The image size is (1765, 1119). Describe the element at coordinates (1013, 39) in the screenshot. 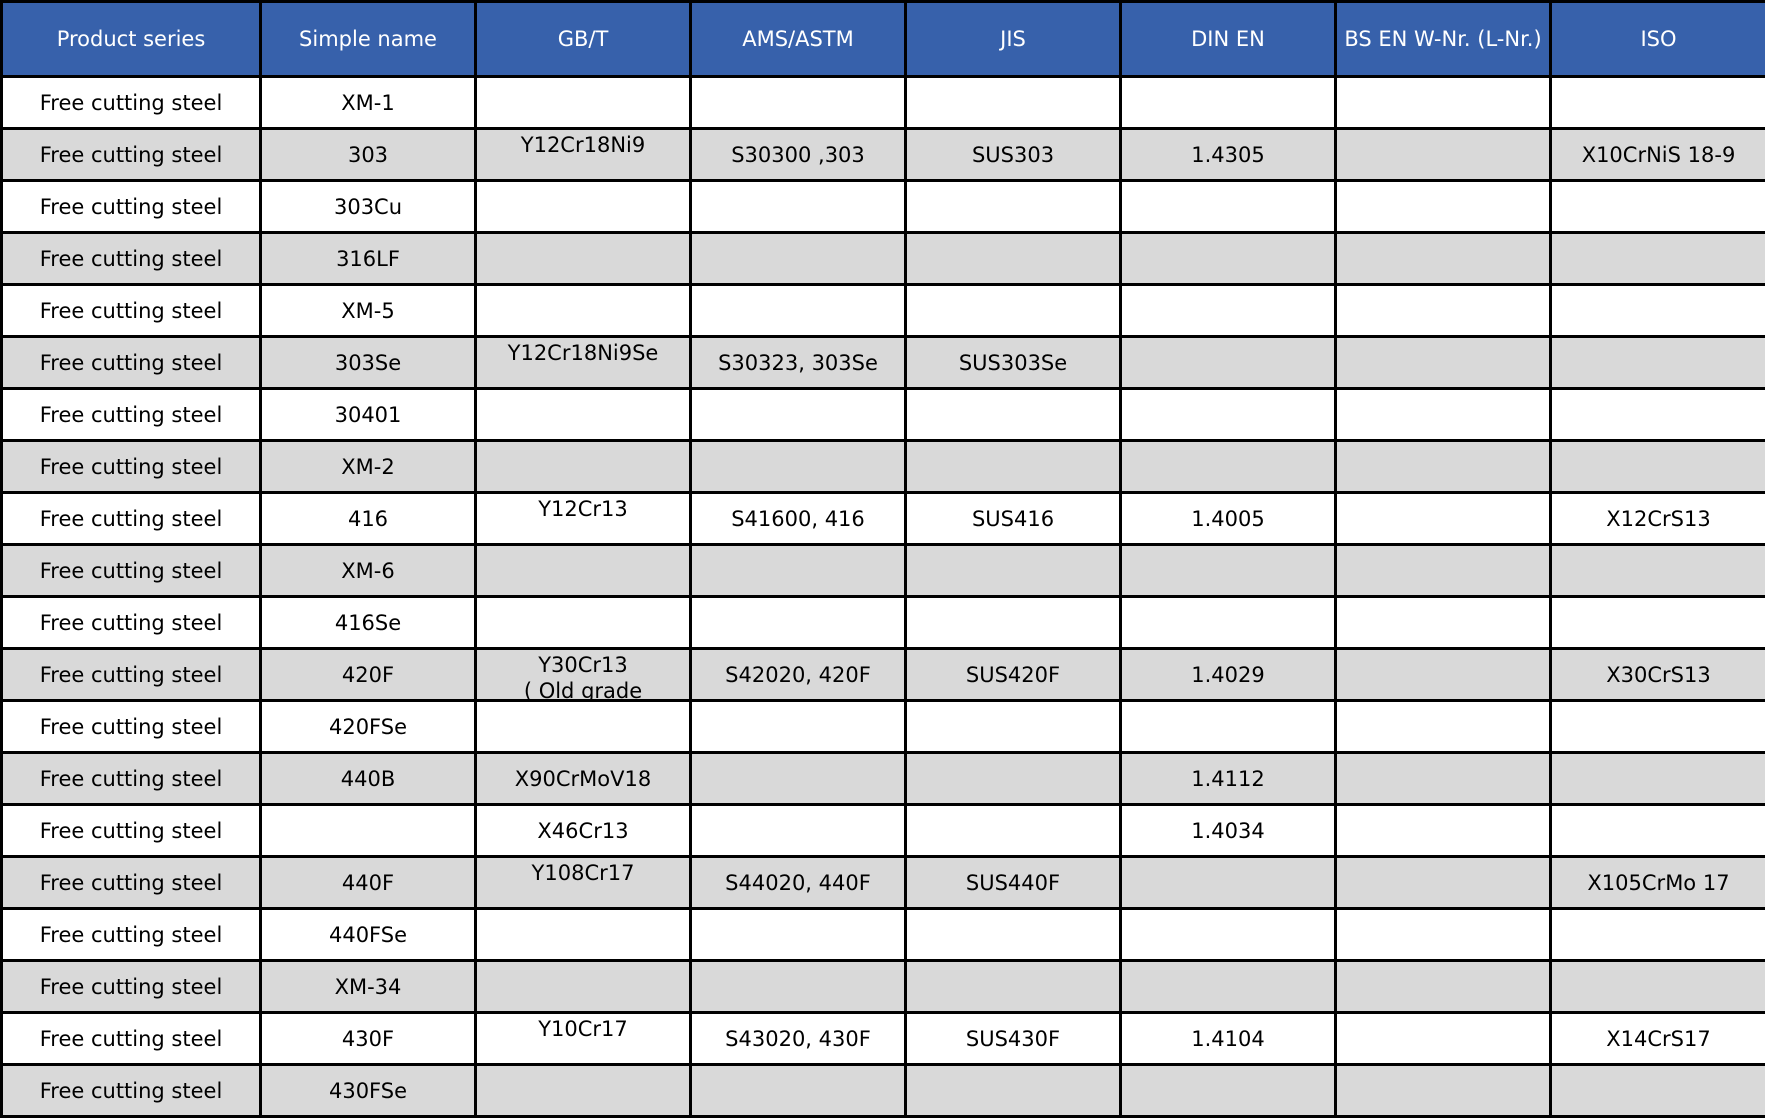

I see `header-jis: JIS` at that location.